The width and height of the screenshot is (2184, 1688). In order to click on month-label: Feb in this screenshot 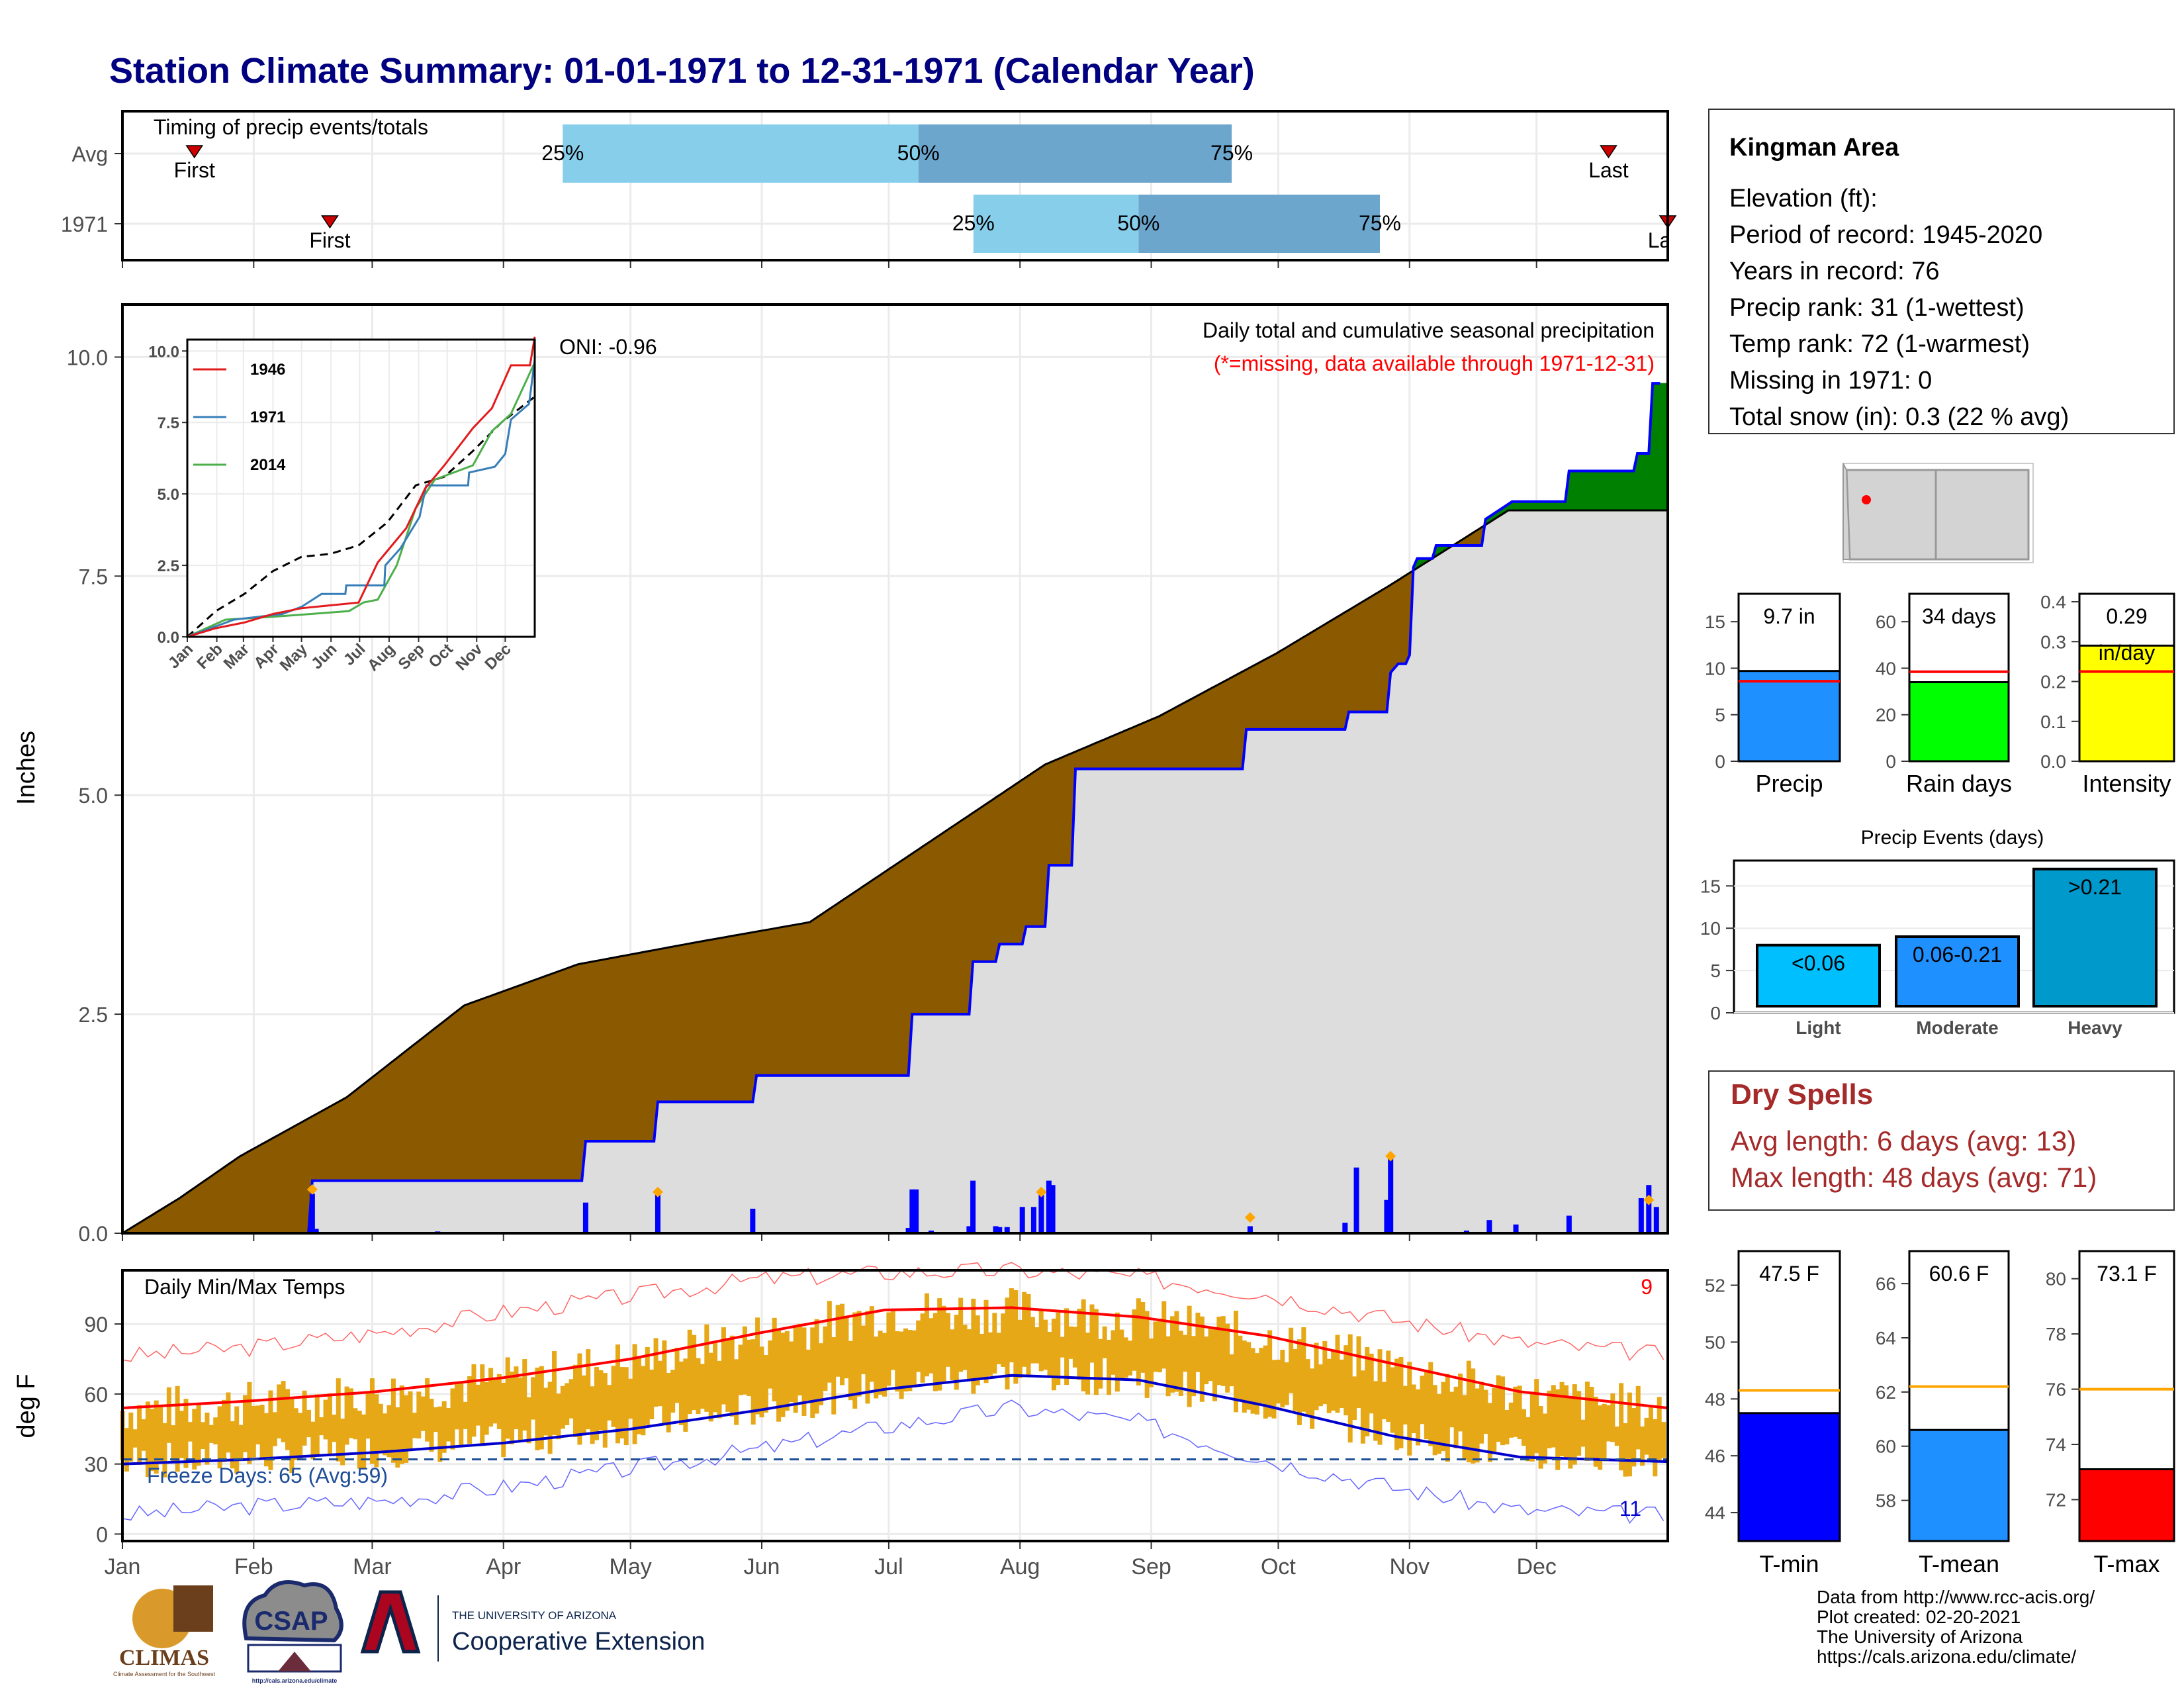, I will do `click(253, 1566)`.